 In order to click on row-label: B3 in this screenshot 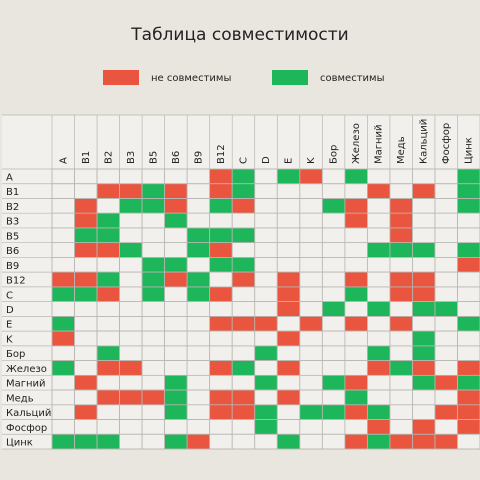, I will do `click(12, 222)`.